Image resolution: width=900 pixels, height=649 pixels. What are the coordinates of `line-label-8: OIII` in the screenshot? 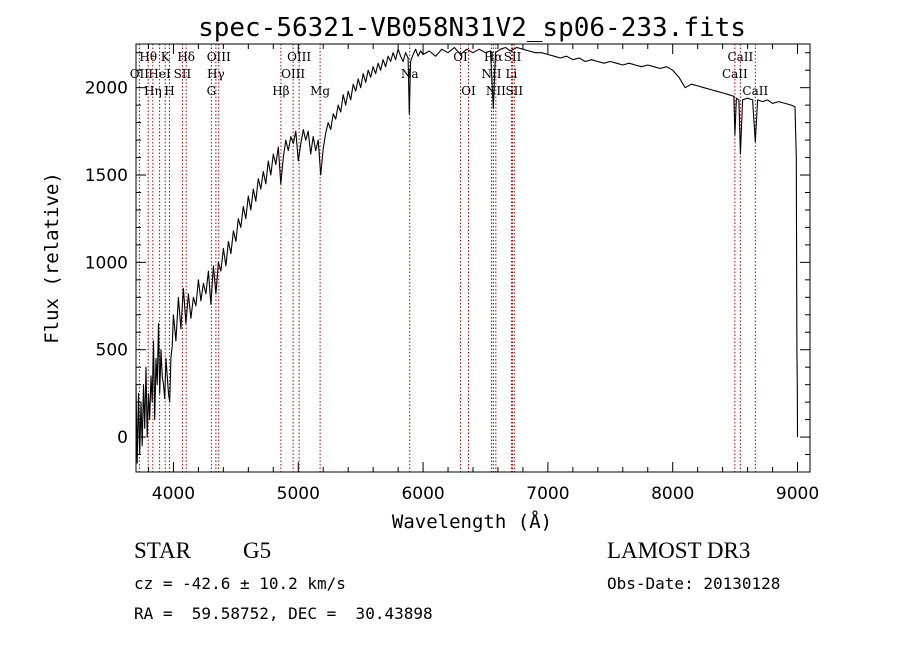 It's located at (219, 57).